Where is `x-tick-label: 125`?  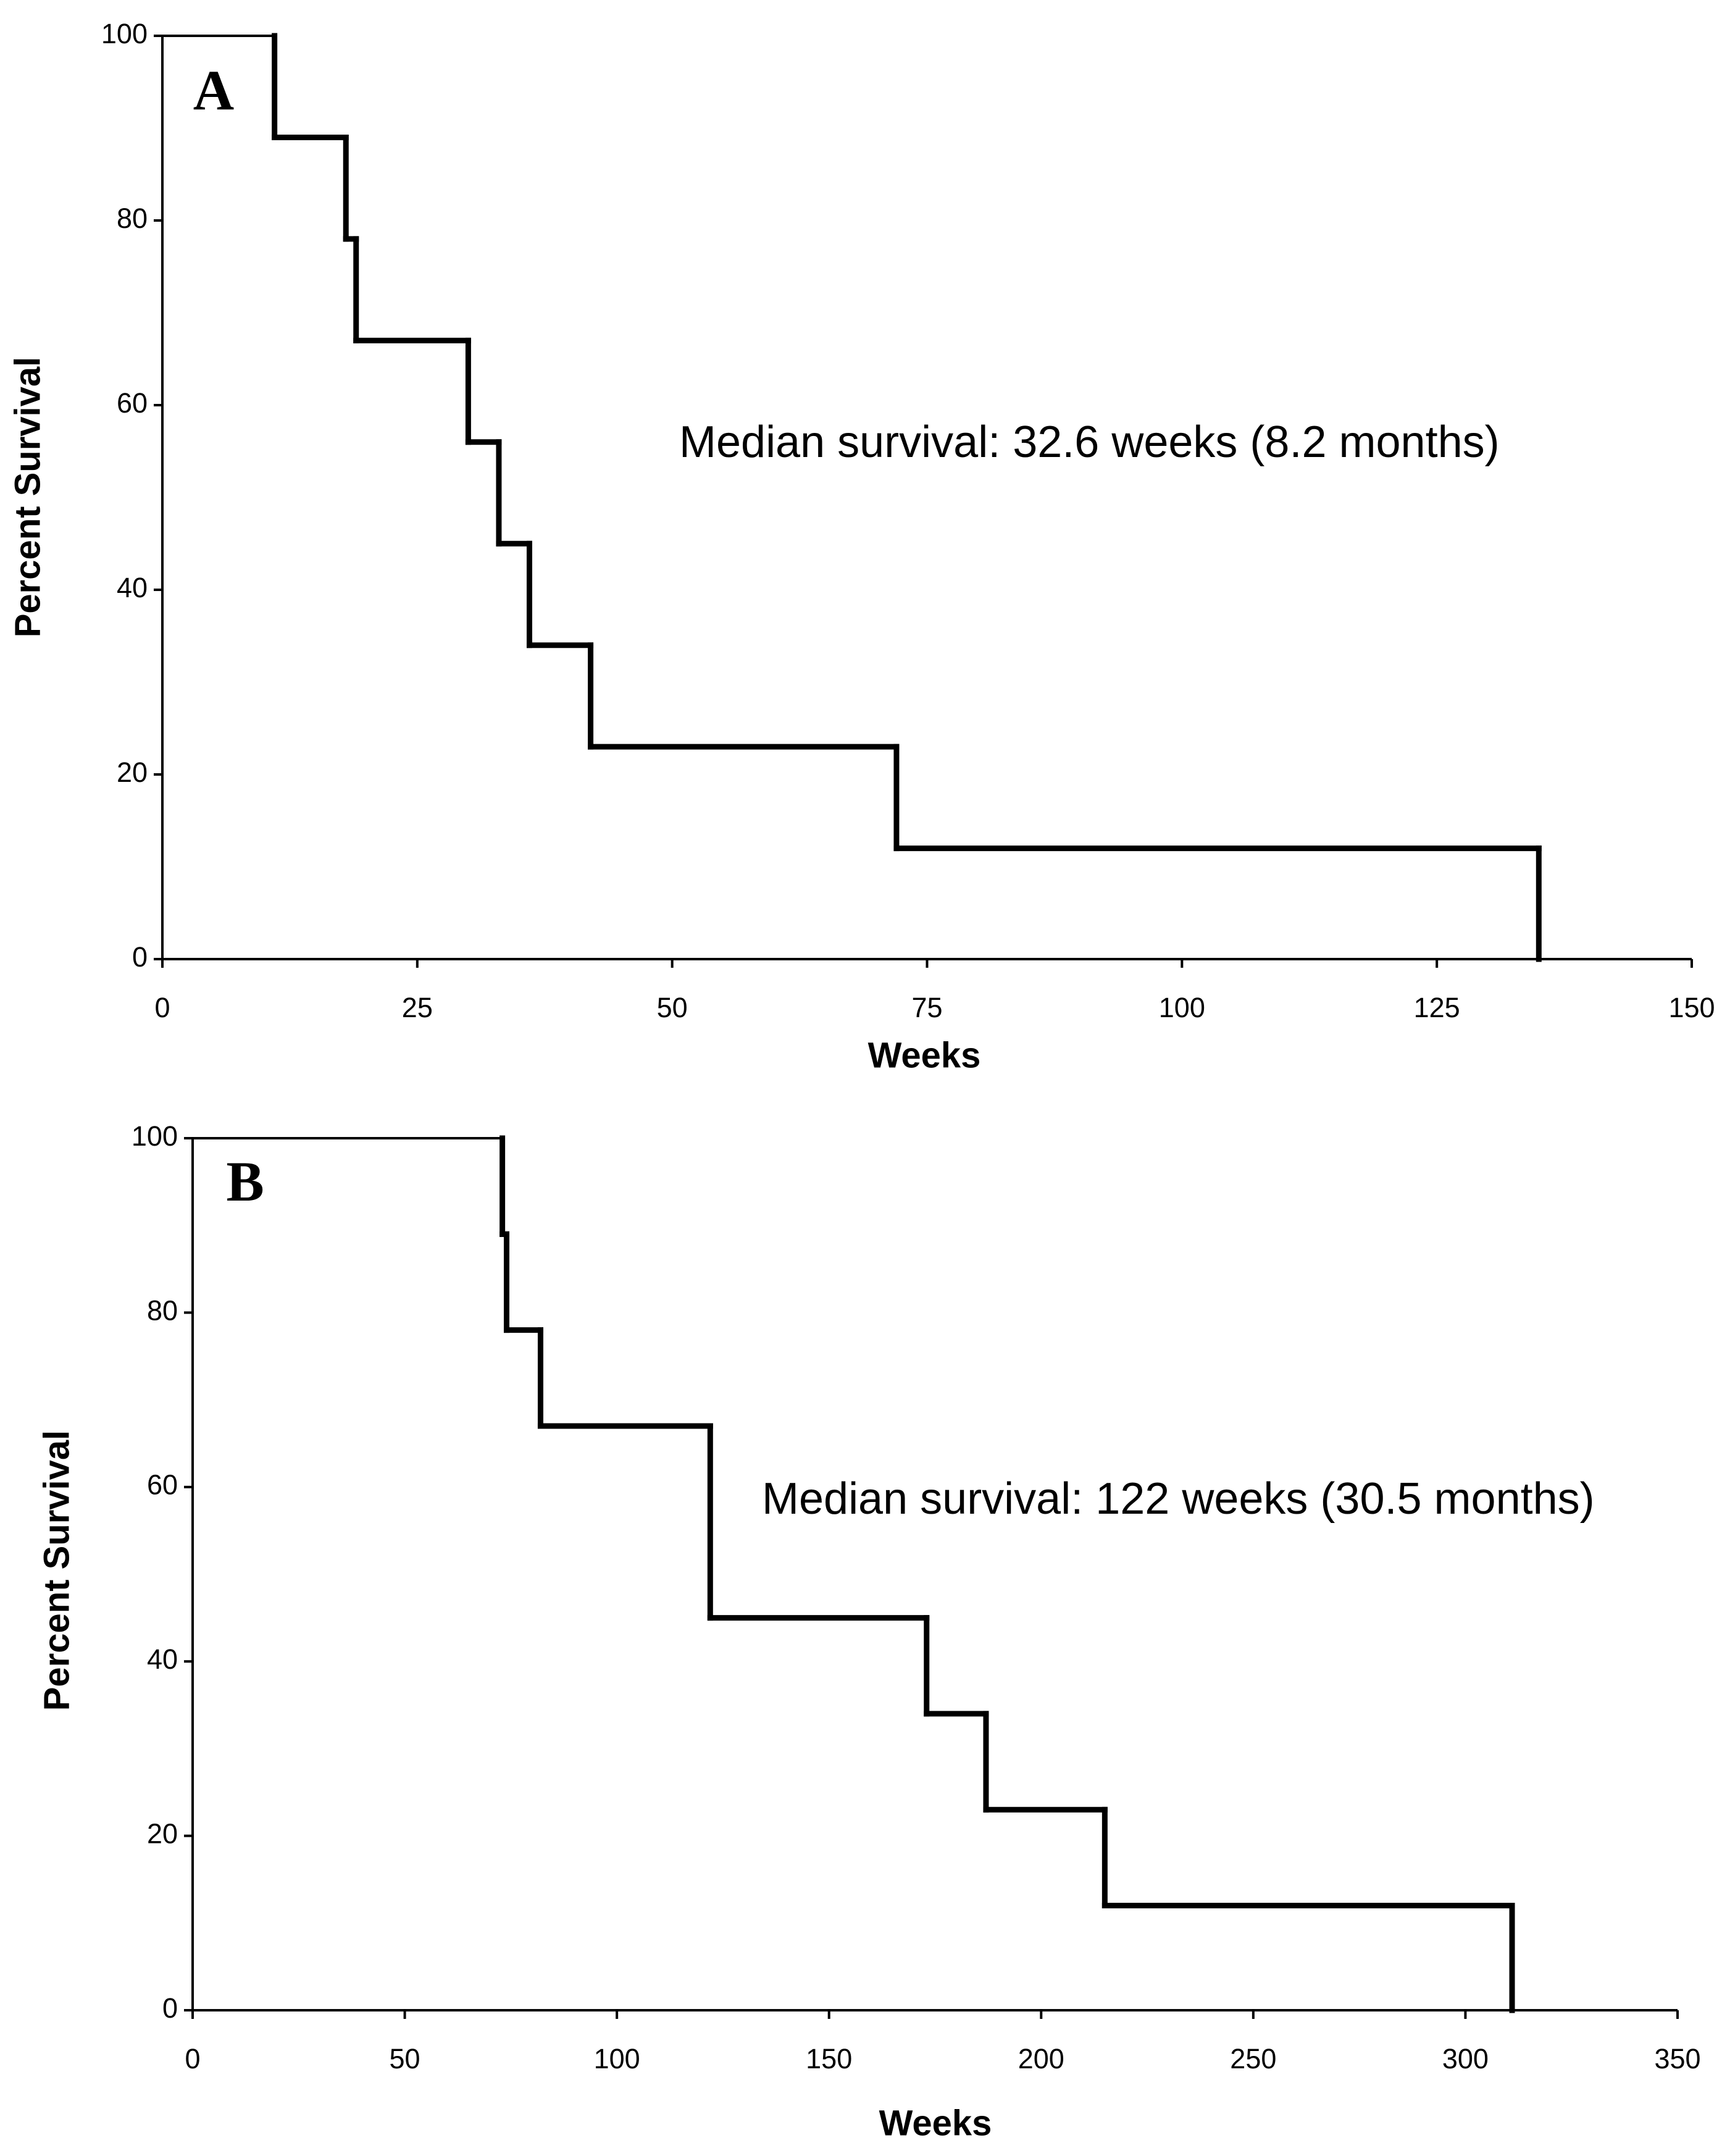 x-tick-label: 125 is located at coordinates (1437, 1007).